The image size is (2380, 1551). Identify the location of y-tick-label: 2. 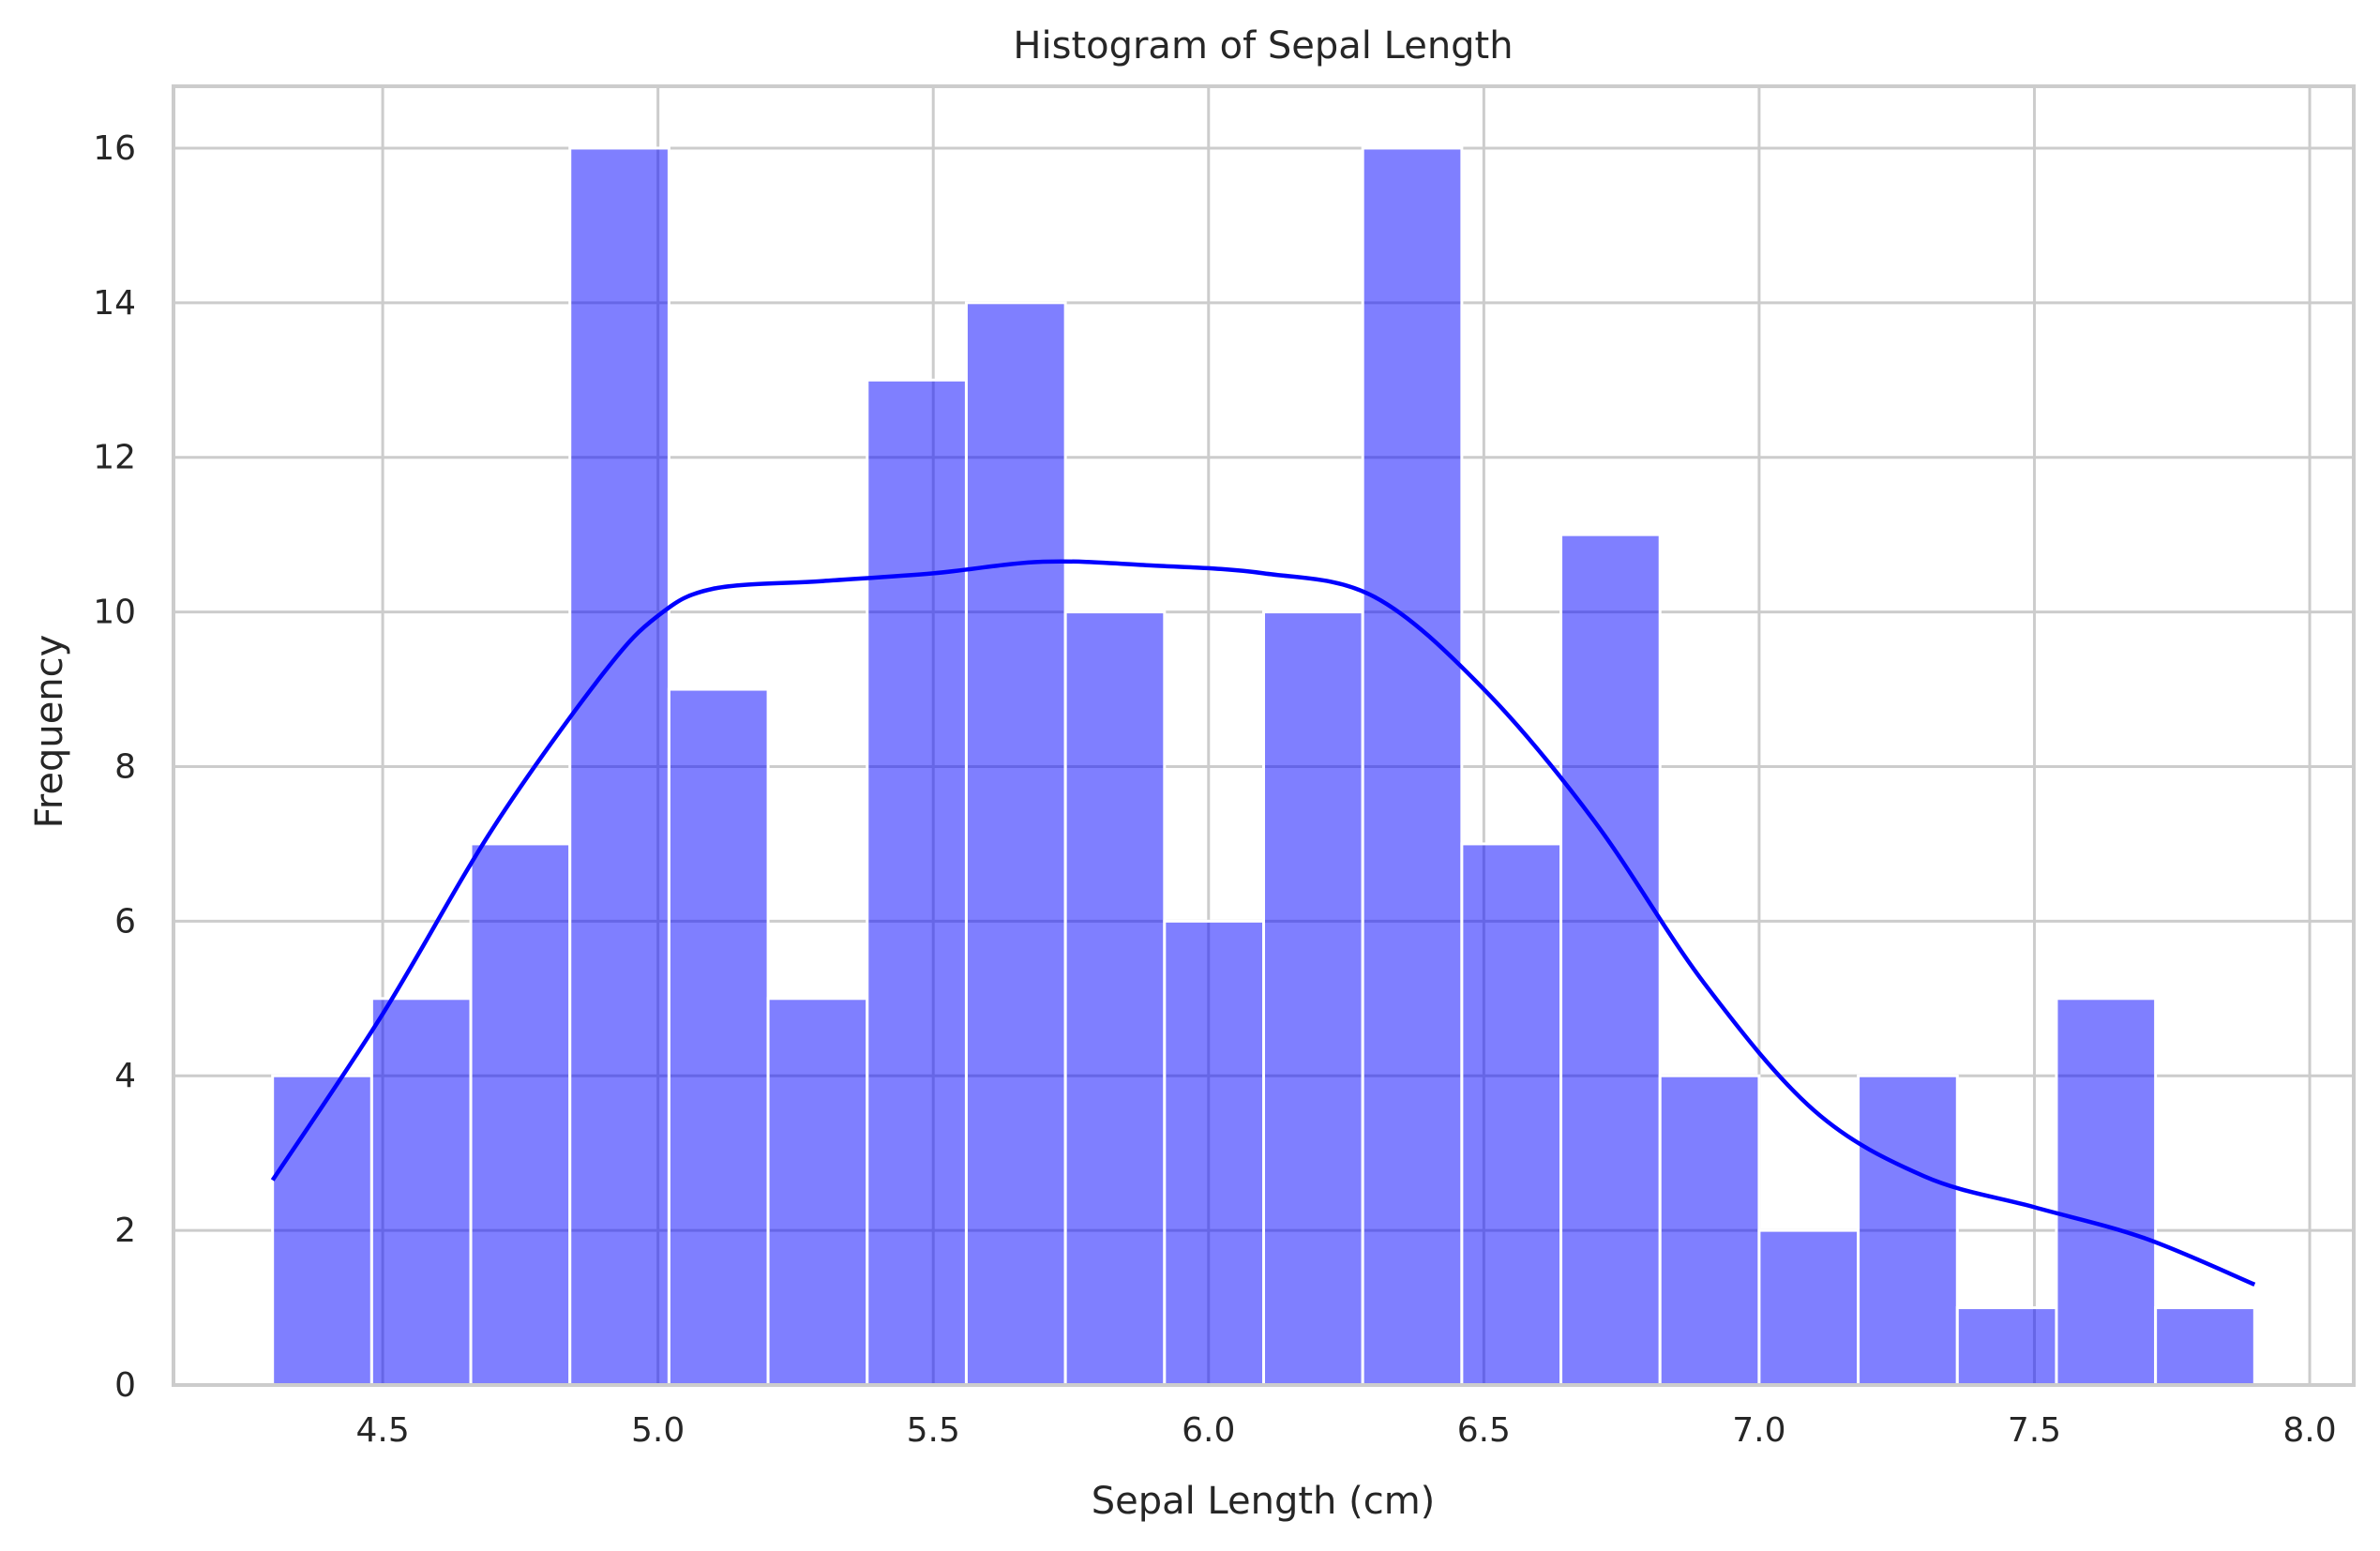
(125, 1231).